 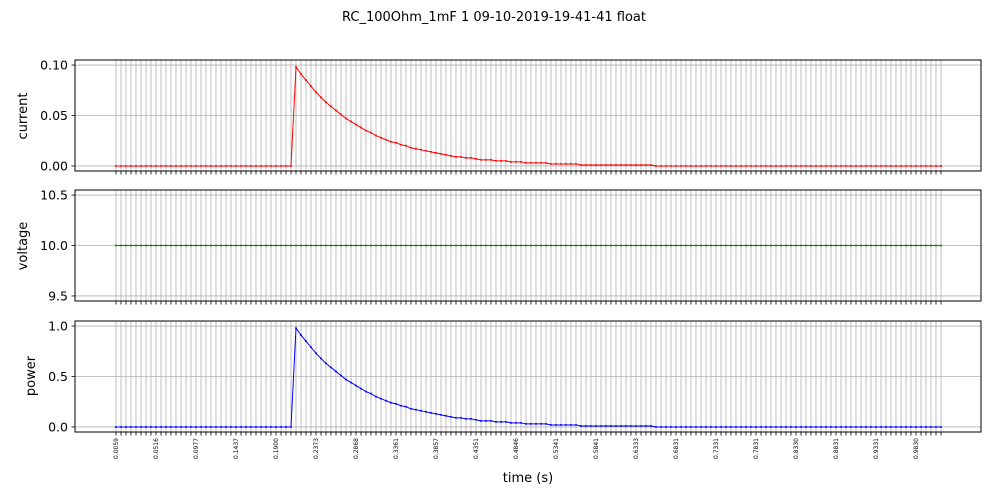 What do you see at coordinates (796, 448) in the screenshot?
I see `x-tick-label: 0.8330` at bounding box center [796, 448].